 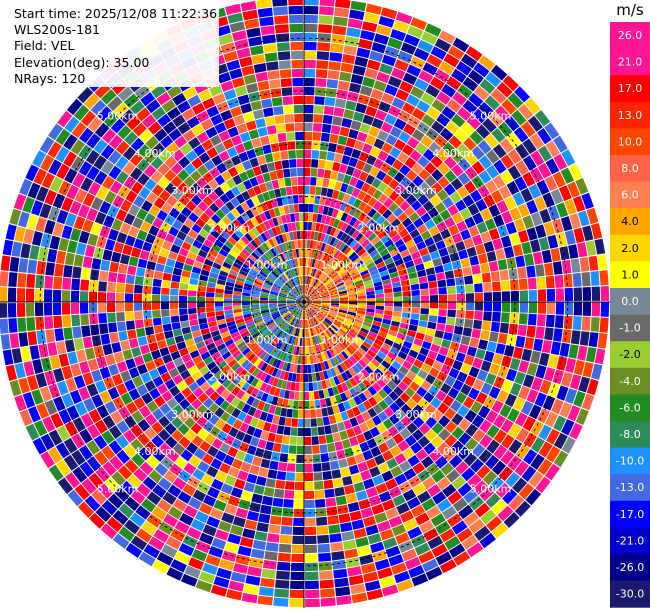 I want to click on range-ring-label: 1.00km, so click(x=342, y=265).